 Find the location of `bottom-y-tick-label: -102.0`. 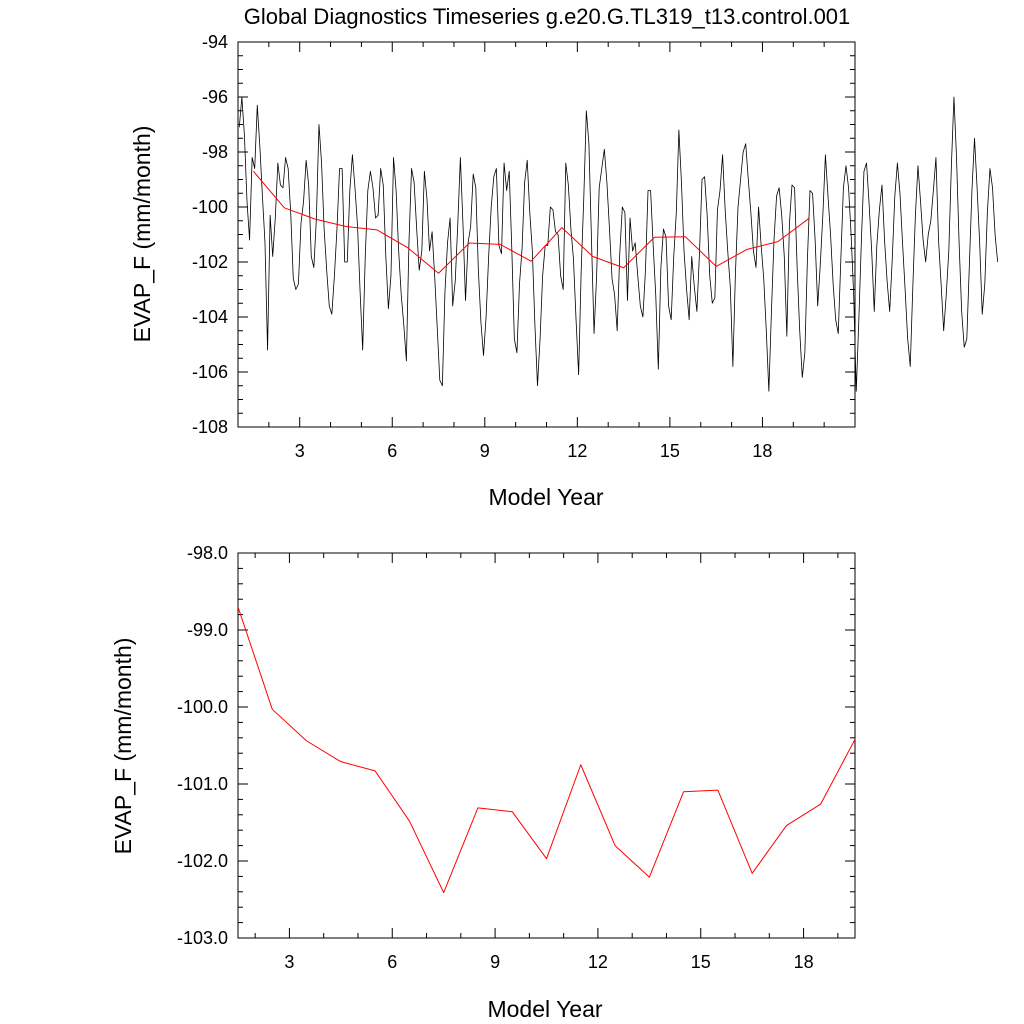

bottom-y-tick-label: -102.0 is located at coordinates (202, 861).